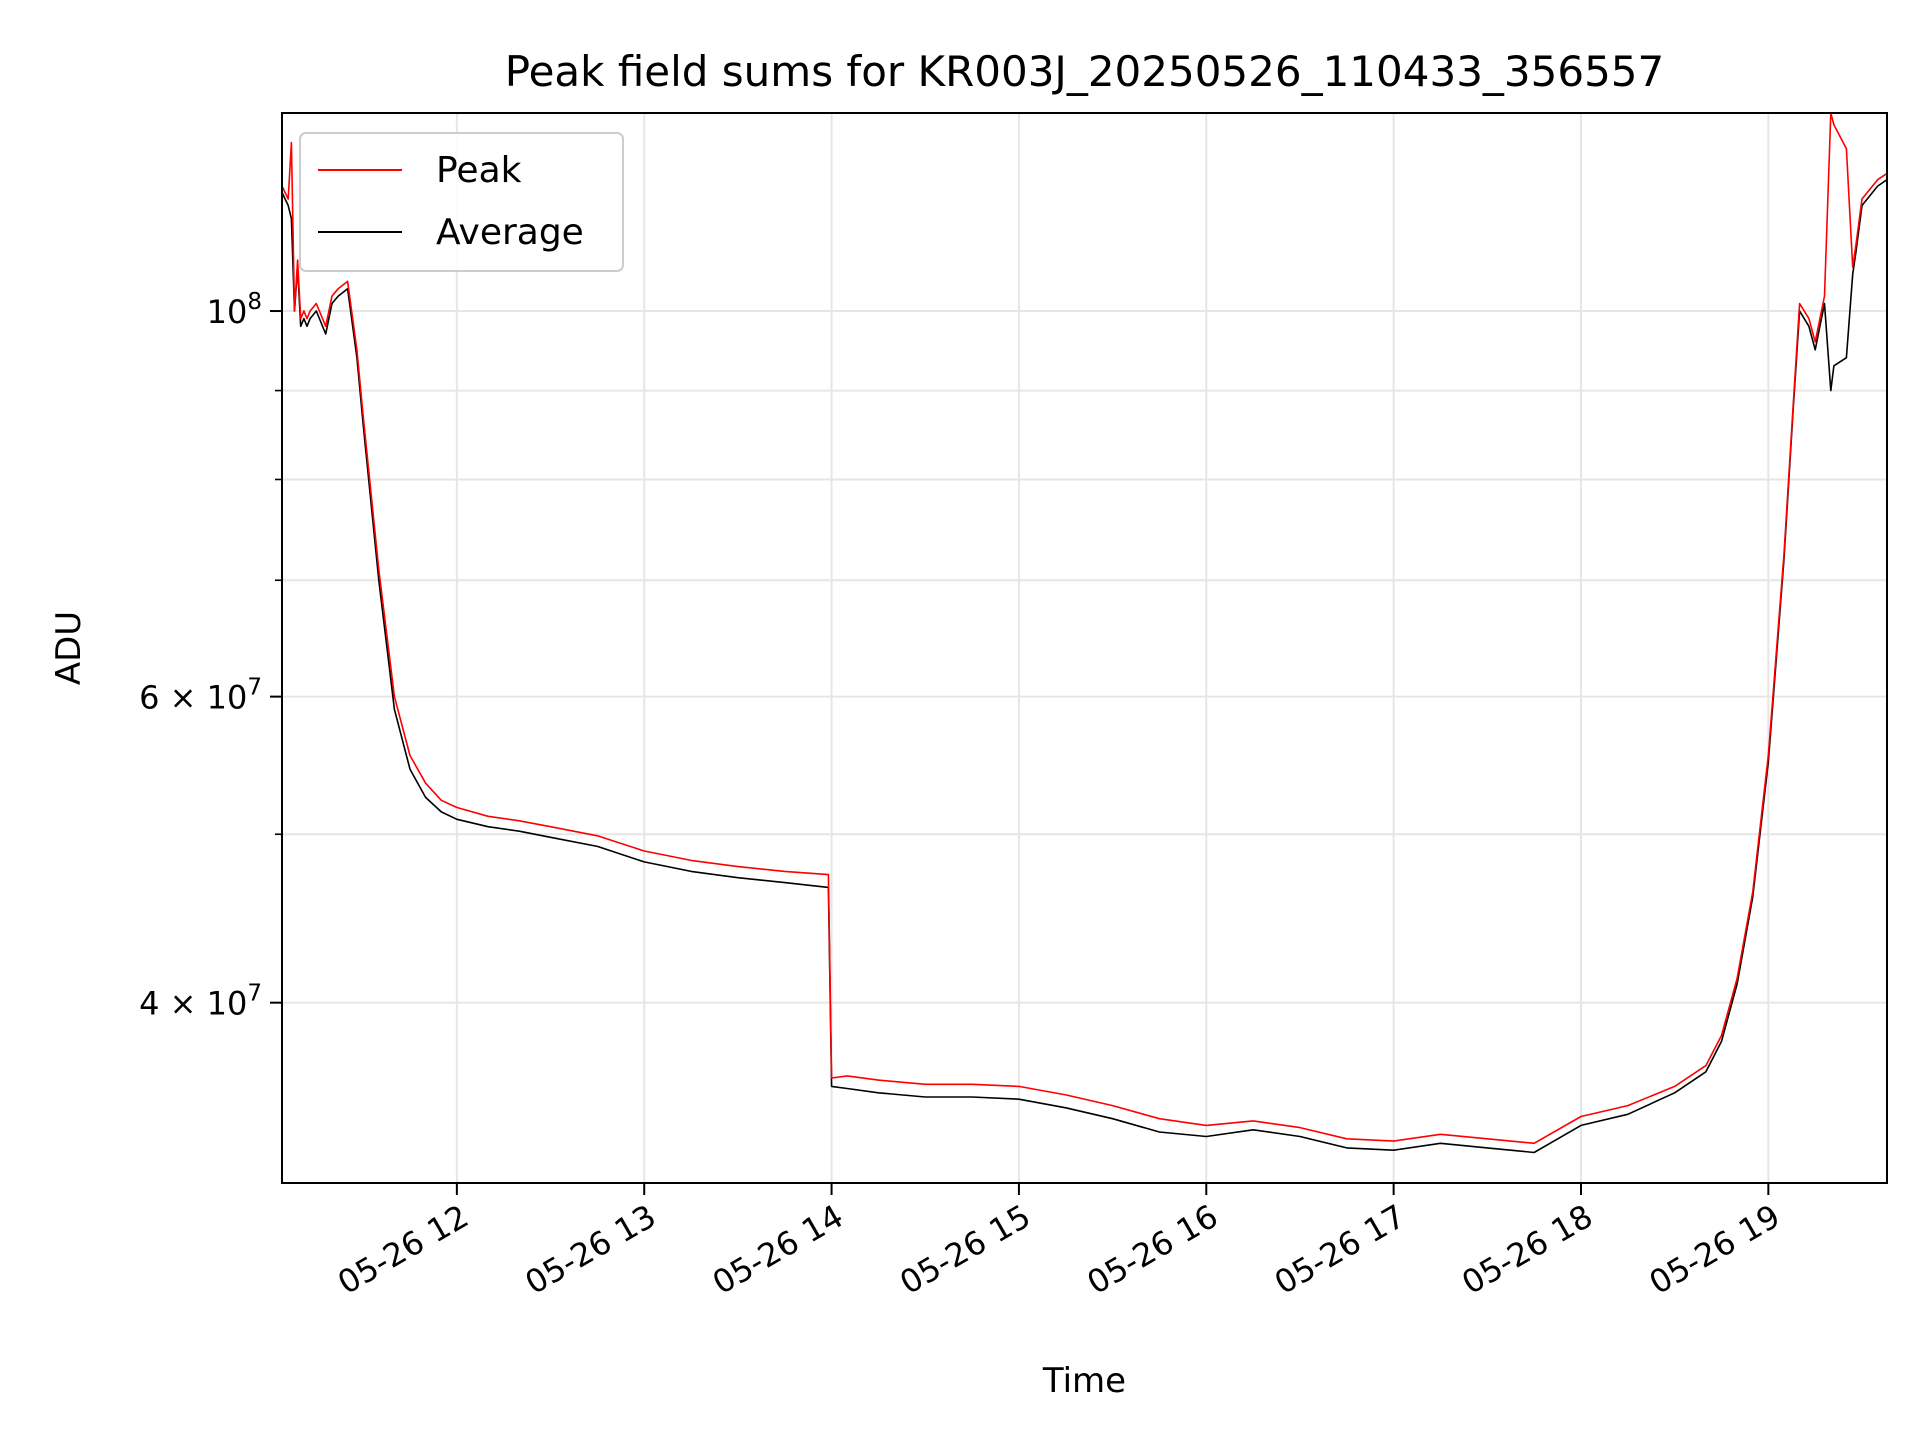  What do you see at coordinates (510, 232) in the screenshot?
I see `legend-label-average: Average` at bounding box center [510, 232].